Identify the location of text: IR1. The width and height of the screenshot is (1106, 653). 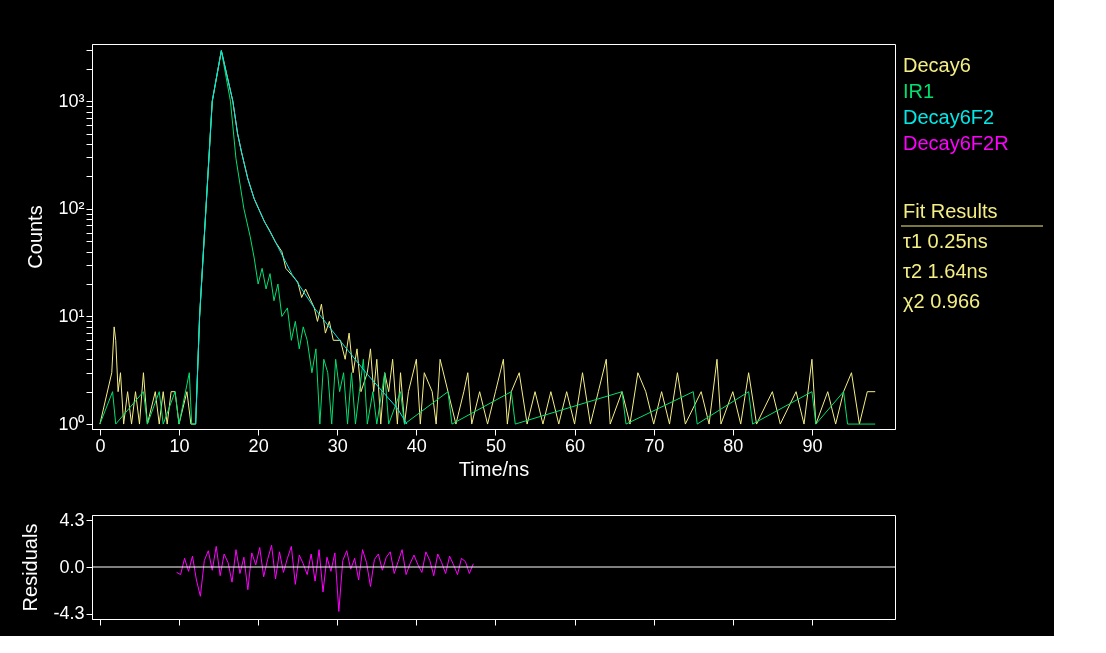
(919, 91).